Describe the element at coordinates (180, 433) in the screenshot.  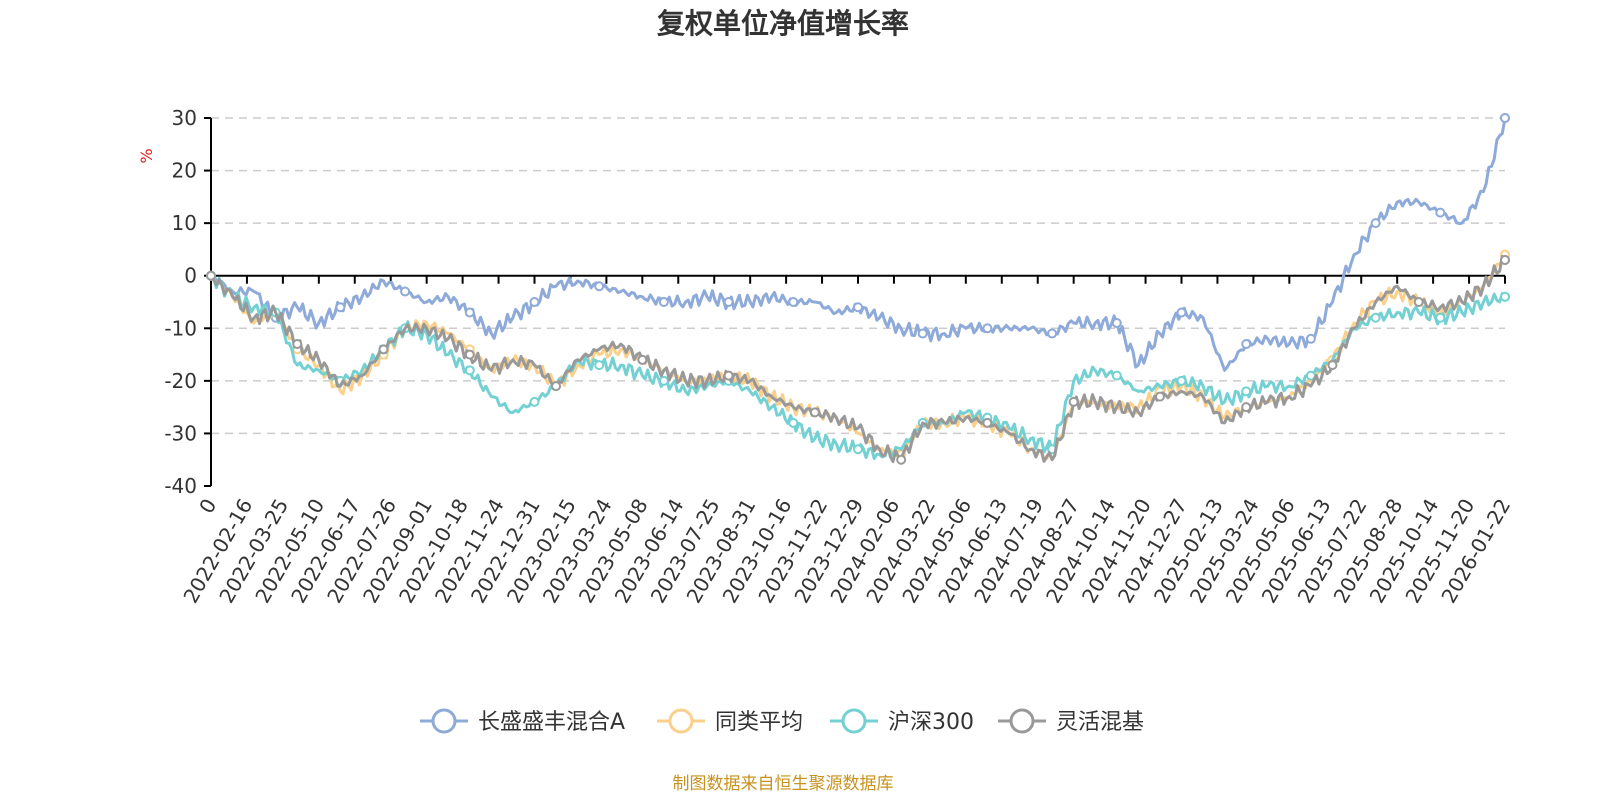
I see `y-tick-label: -30` at that location.